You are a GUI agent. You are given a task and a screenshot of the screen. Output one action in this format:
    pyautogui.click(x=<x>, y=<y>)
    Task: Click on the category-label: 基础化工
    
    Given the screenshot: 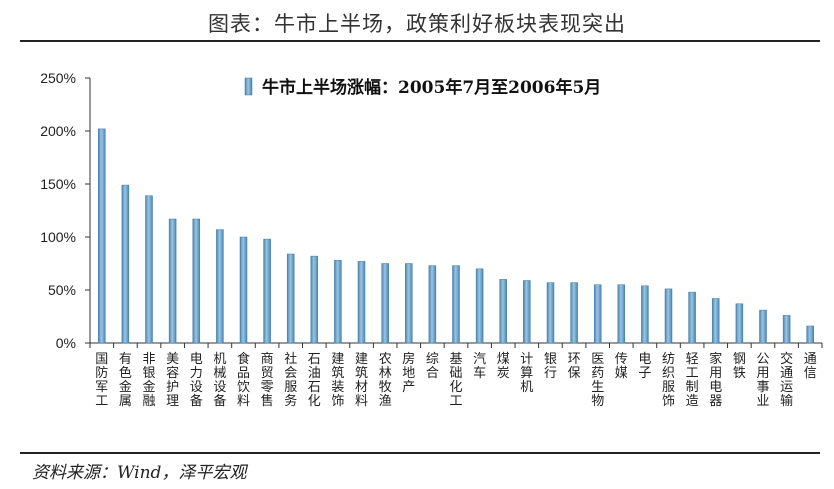 What is the action you would take?
    pyautogui.click(x=455, y=380)
    